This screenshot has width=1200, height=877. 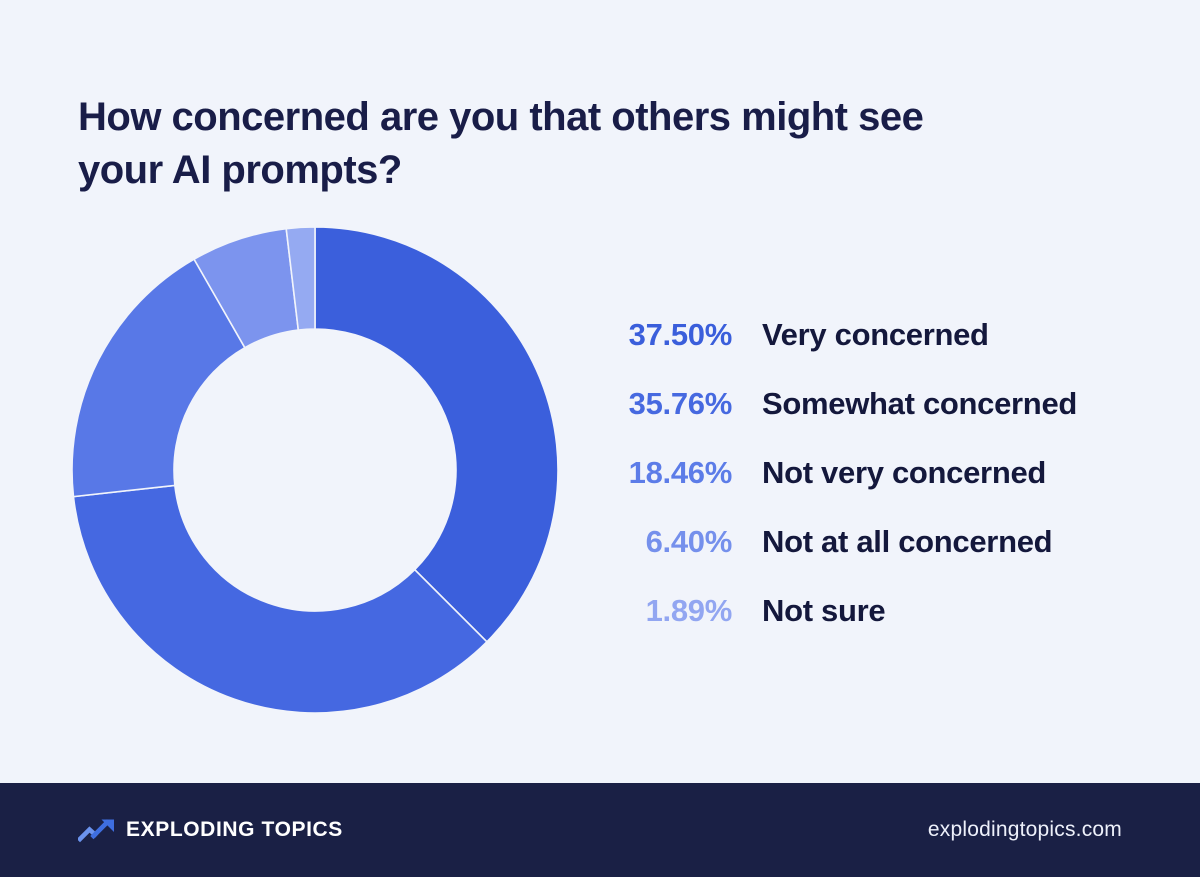 I want to click on donut-slice-not-sure, so click(x=300, y=278).